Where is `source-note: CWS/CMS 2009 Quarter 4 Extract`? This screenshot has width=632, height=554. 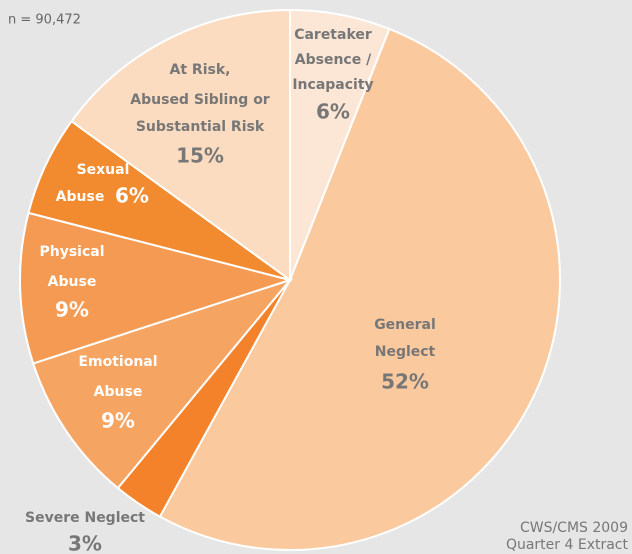 source-note: CWS/CMS 2009 Quarter 4 Extract is located at coordinates (567, 536).